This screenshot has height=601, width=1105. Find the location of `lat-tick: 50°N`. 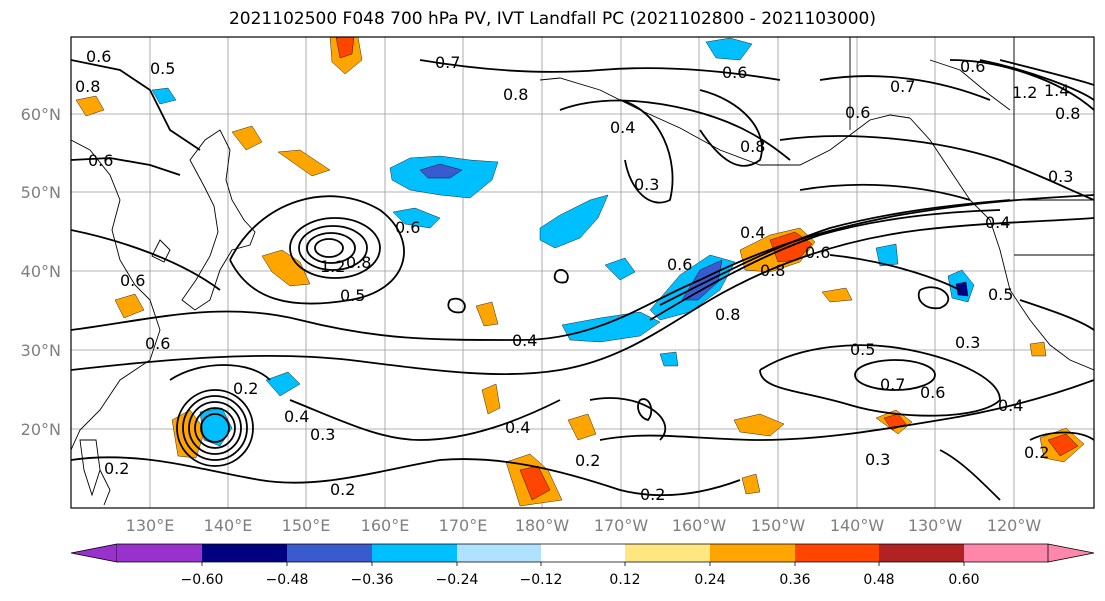

lat-tick: 50°N is located at coordinates (41, 192).